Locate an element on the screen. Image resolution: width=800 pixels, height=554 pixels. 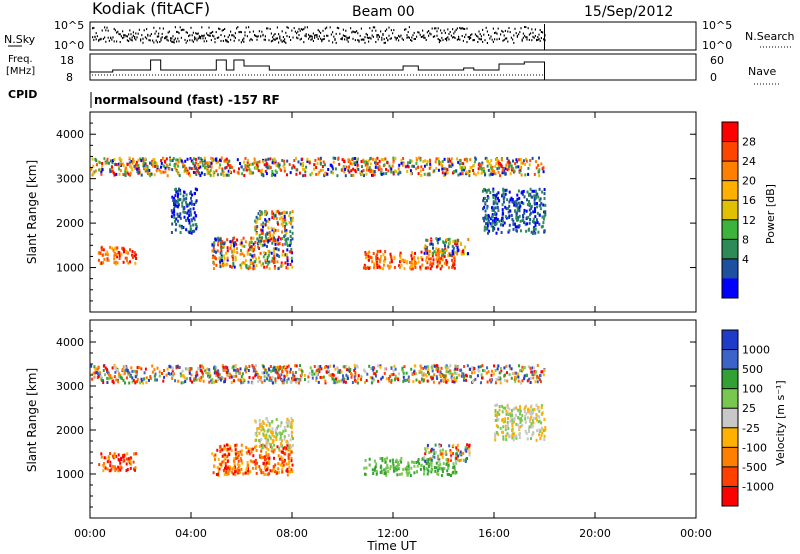
colorbar-tick-label: 1000 is located at coordinates (756, 350).